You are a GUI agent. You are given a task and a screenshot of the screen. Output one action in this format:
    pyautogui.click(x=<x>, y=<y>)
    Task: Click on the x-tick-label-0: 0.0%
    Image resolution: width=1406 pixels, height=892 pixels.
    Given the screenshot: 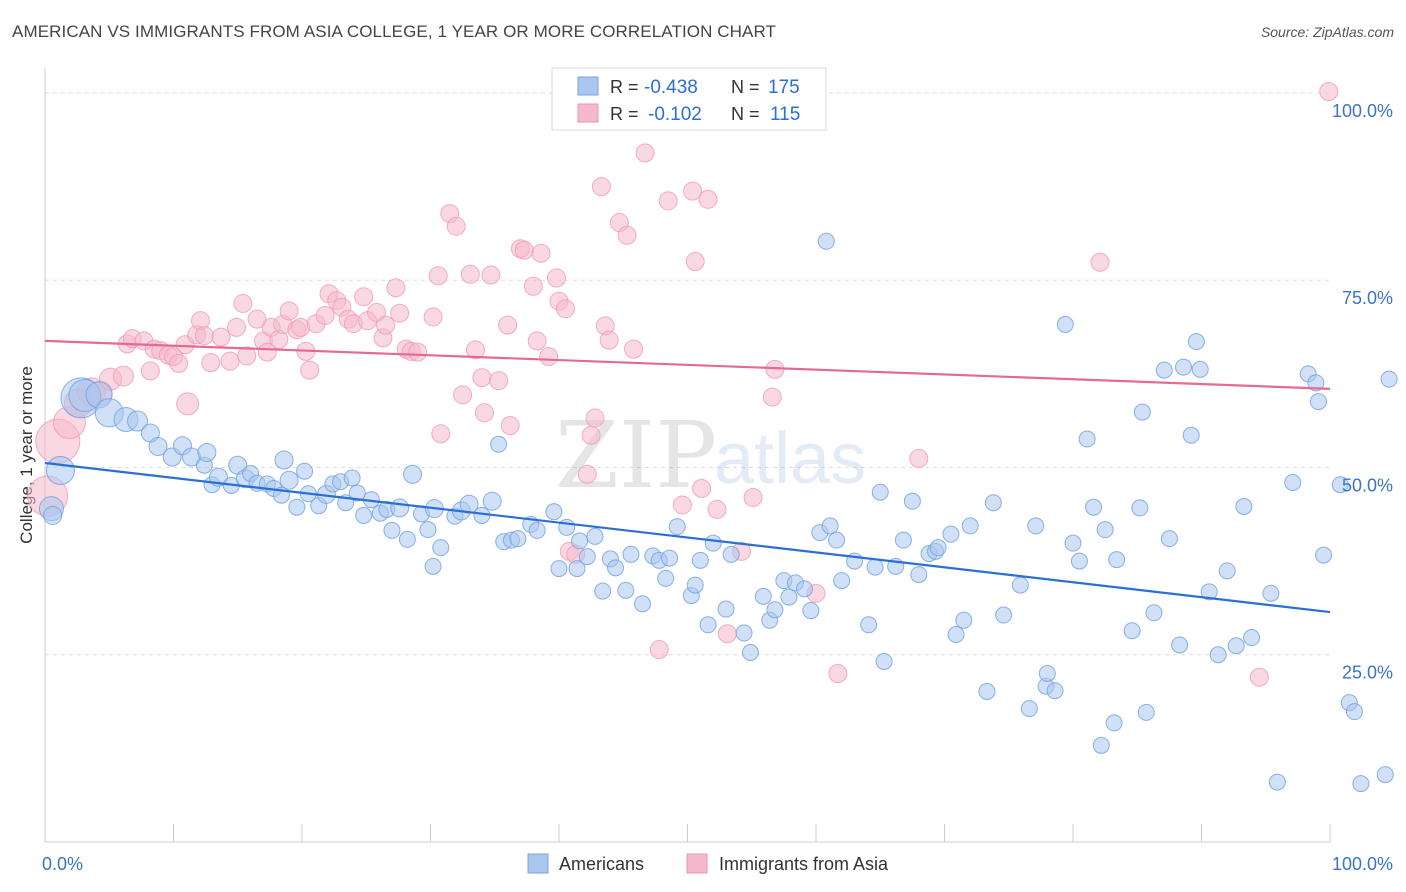 What is the action you would take?
    pyautogui.click(x=62, y=864)
    